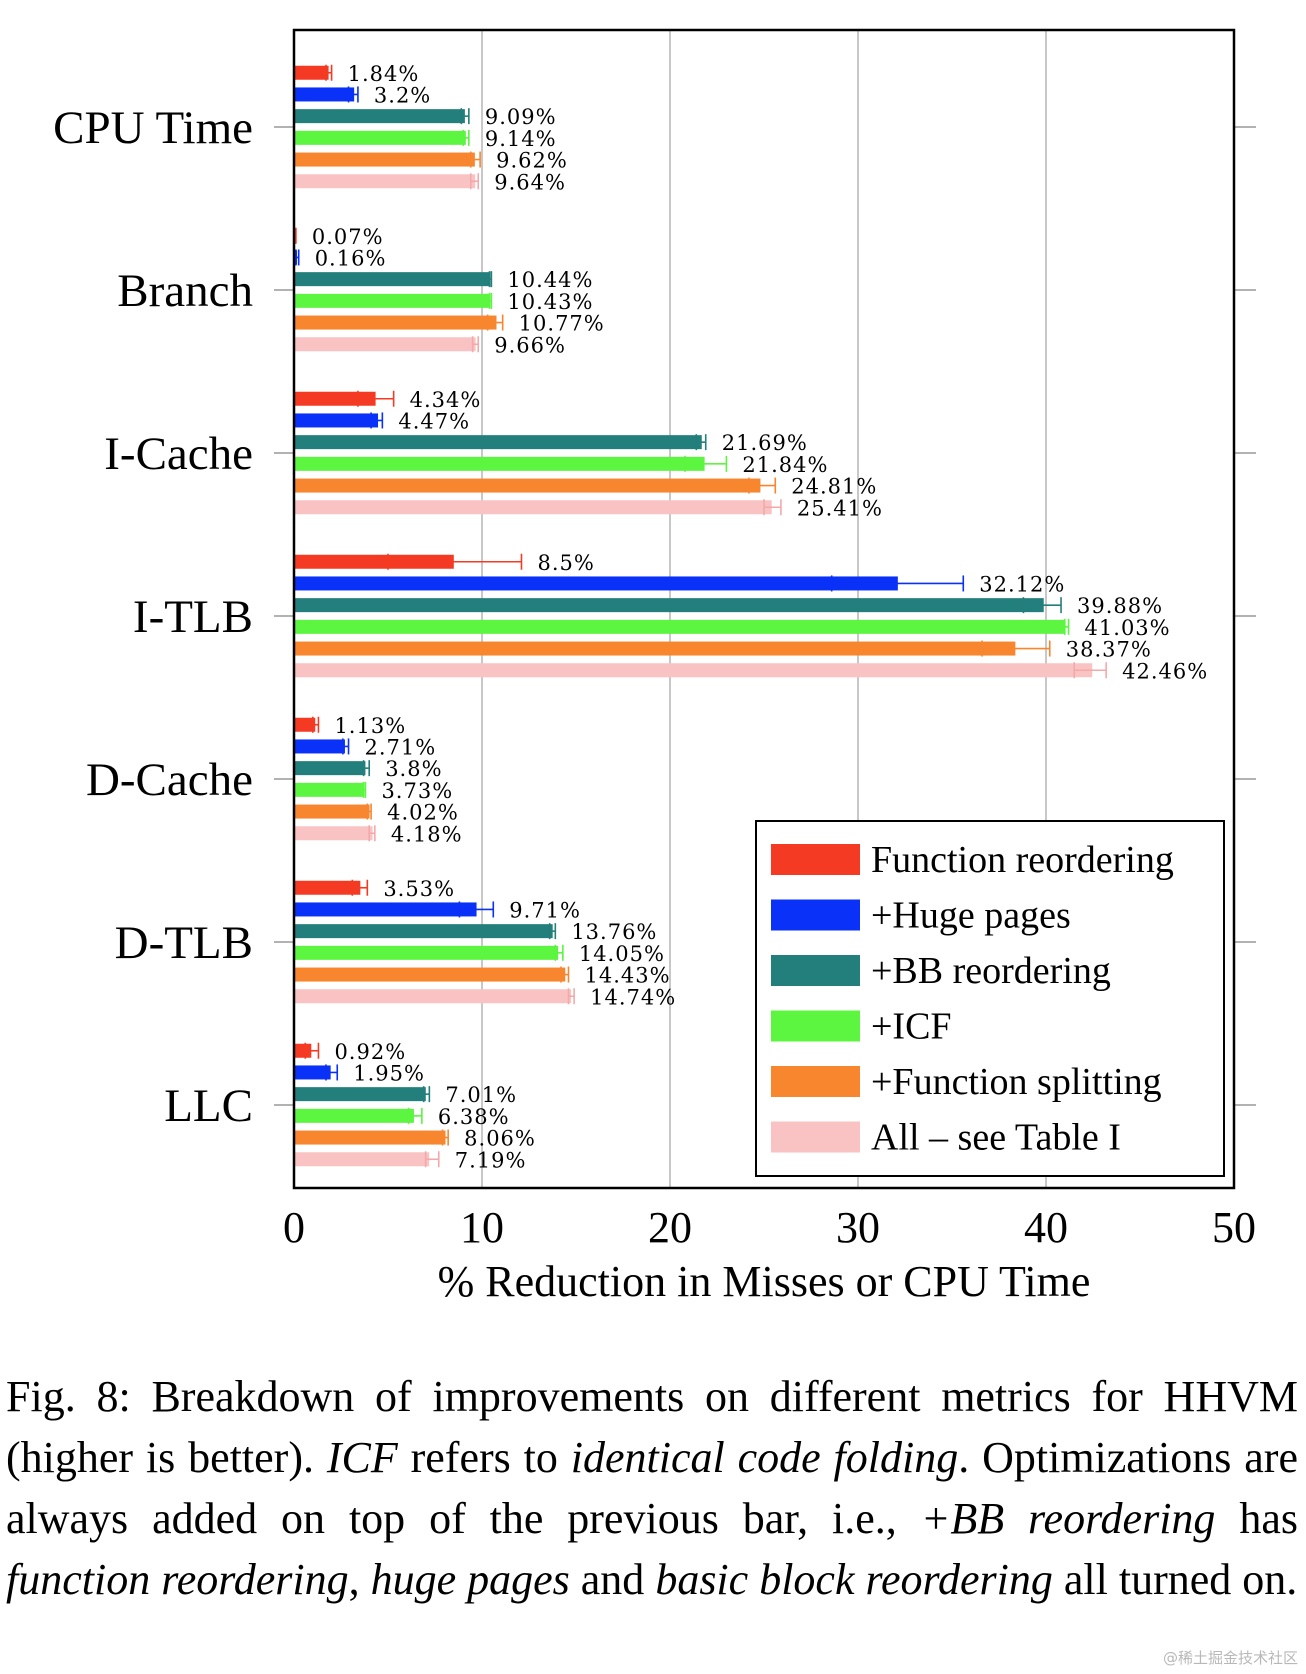 This screenshot has width=1306, height=1674. I want to click on data-label: 4.34%, so click(446, 400).